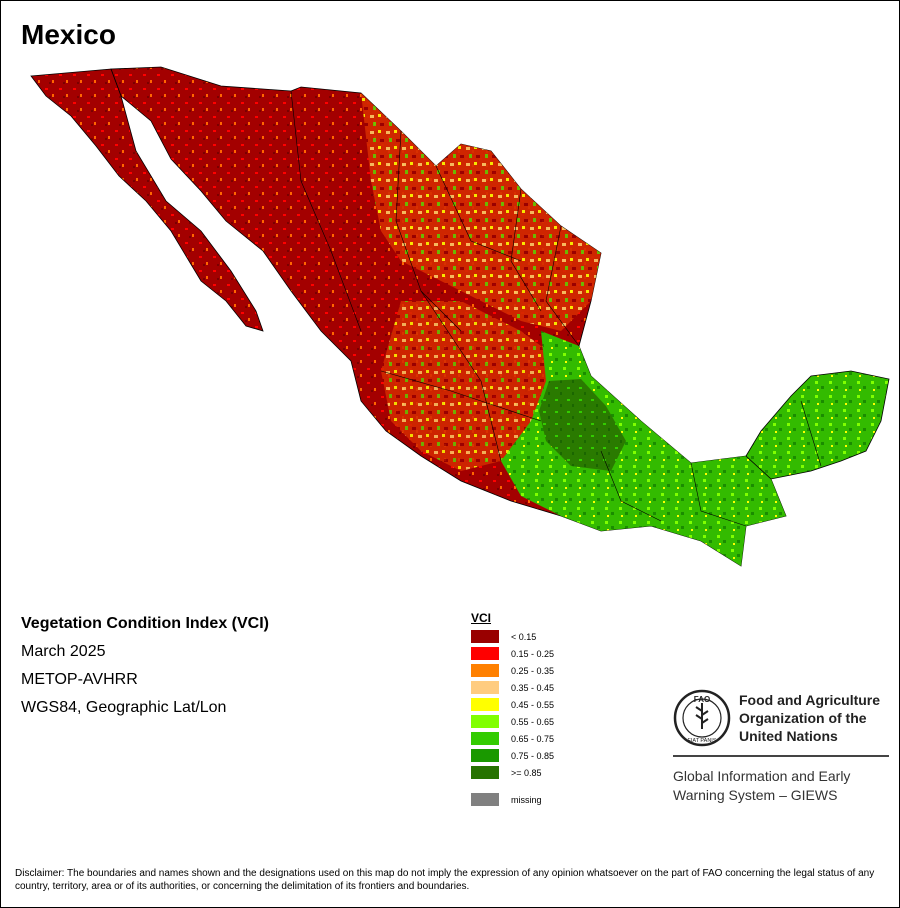  I want to click on legend-item: 0.35 - 0.45, so click(512, 687).